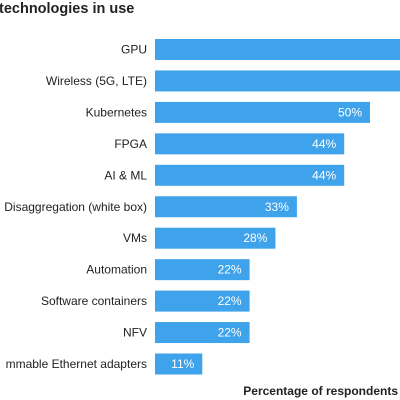 The width and height of the screenshot is (400, 400). I want to click on category-label-8: Software containers, so click(94, 301).